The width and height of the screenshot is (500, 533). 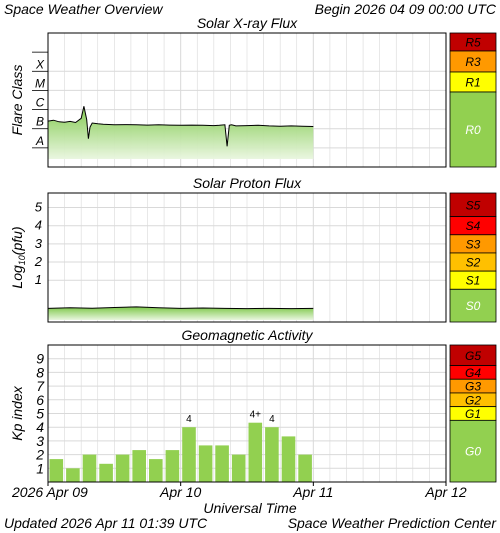 I want to click on prediction-center: Space Weather Prediction Center, so click(x=391, y=523).